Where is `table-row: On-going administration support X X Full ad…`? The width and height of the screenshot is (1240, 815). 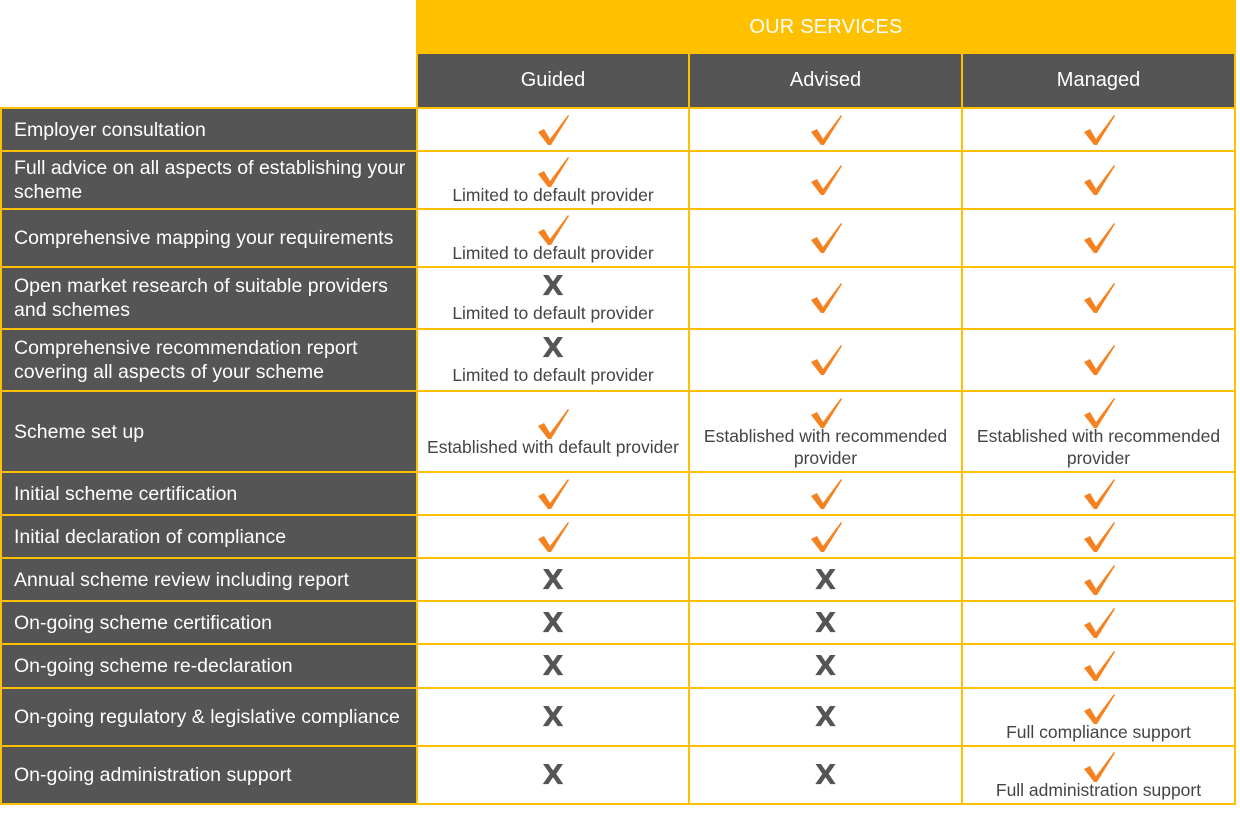
table-row: On-going administration support X X Full ad… is located at coordinates (618, 775).